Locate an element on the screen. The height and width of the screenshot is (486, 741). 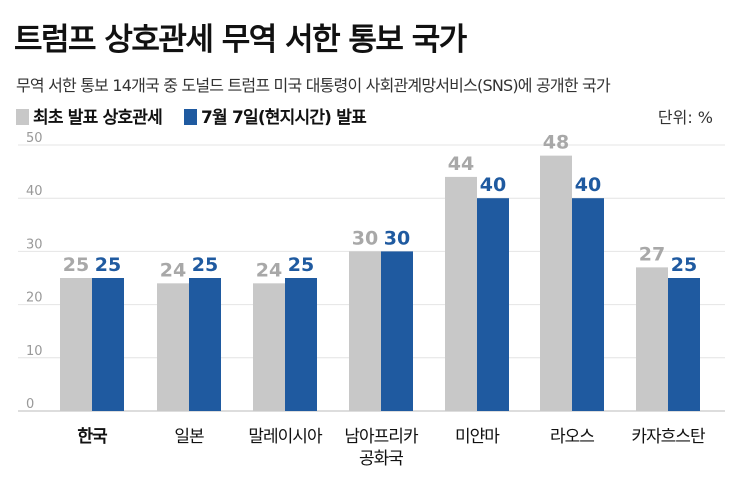
x-tick-label: 한국 is located at coordinates (92, 437).